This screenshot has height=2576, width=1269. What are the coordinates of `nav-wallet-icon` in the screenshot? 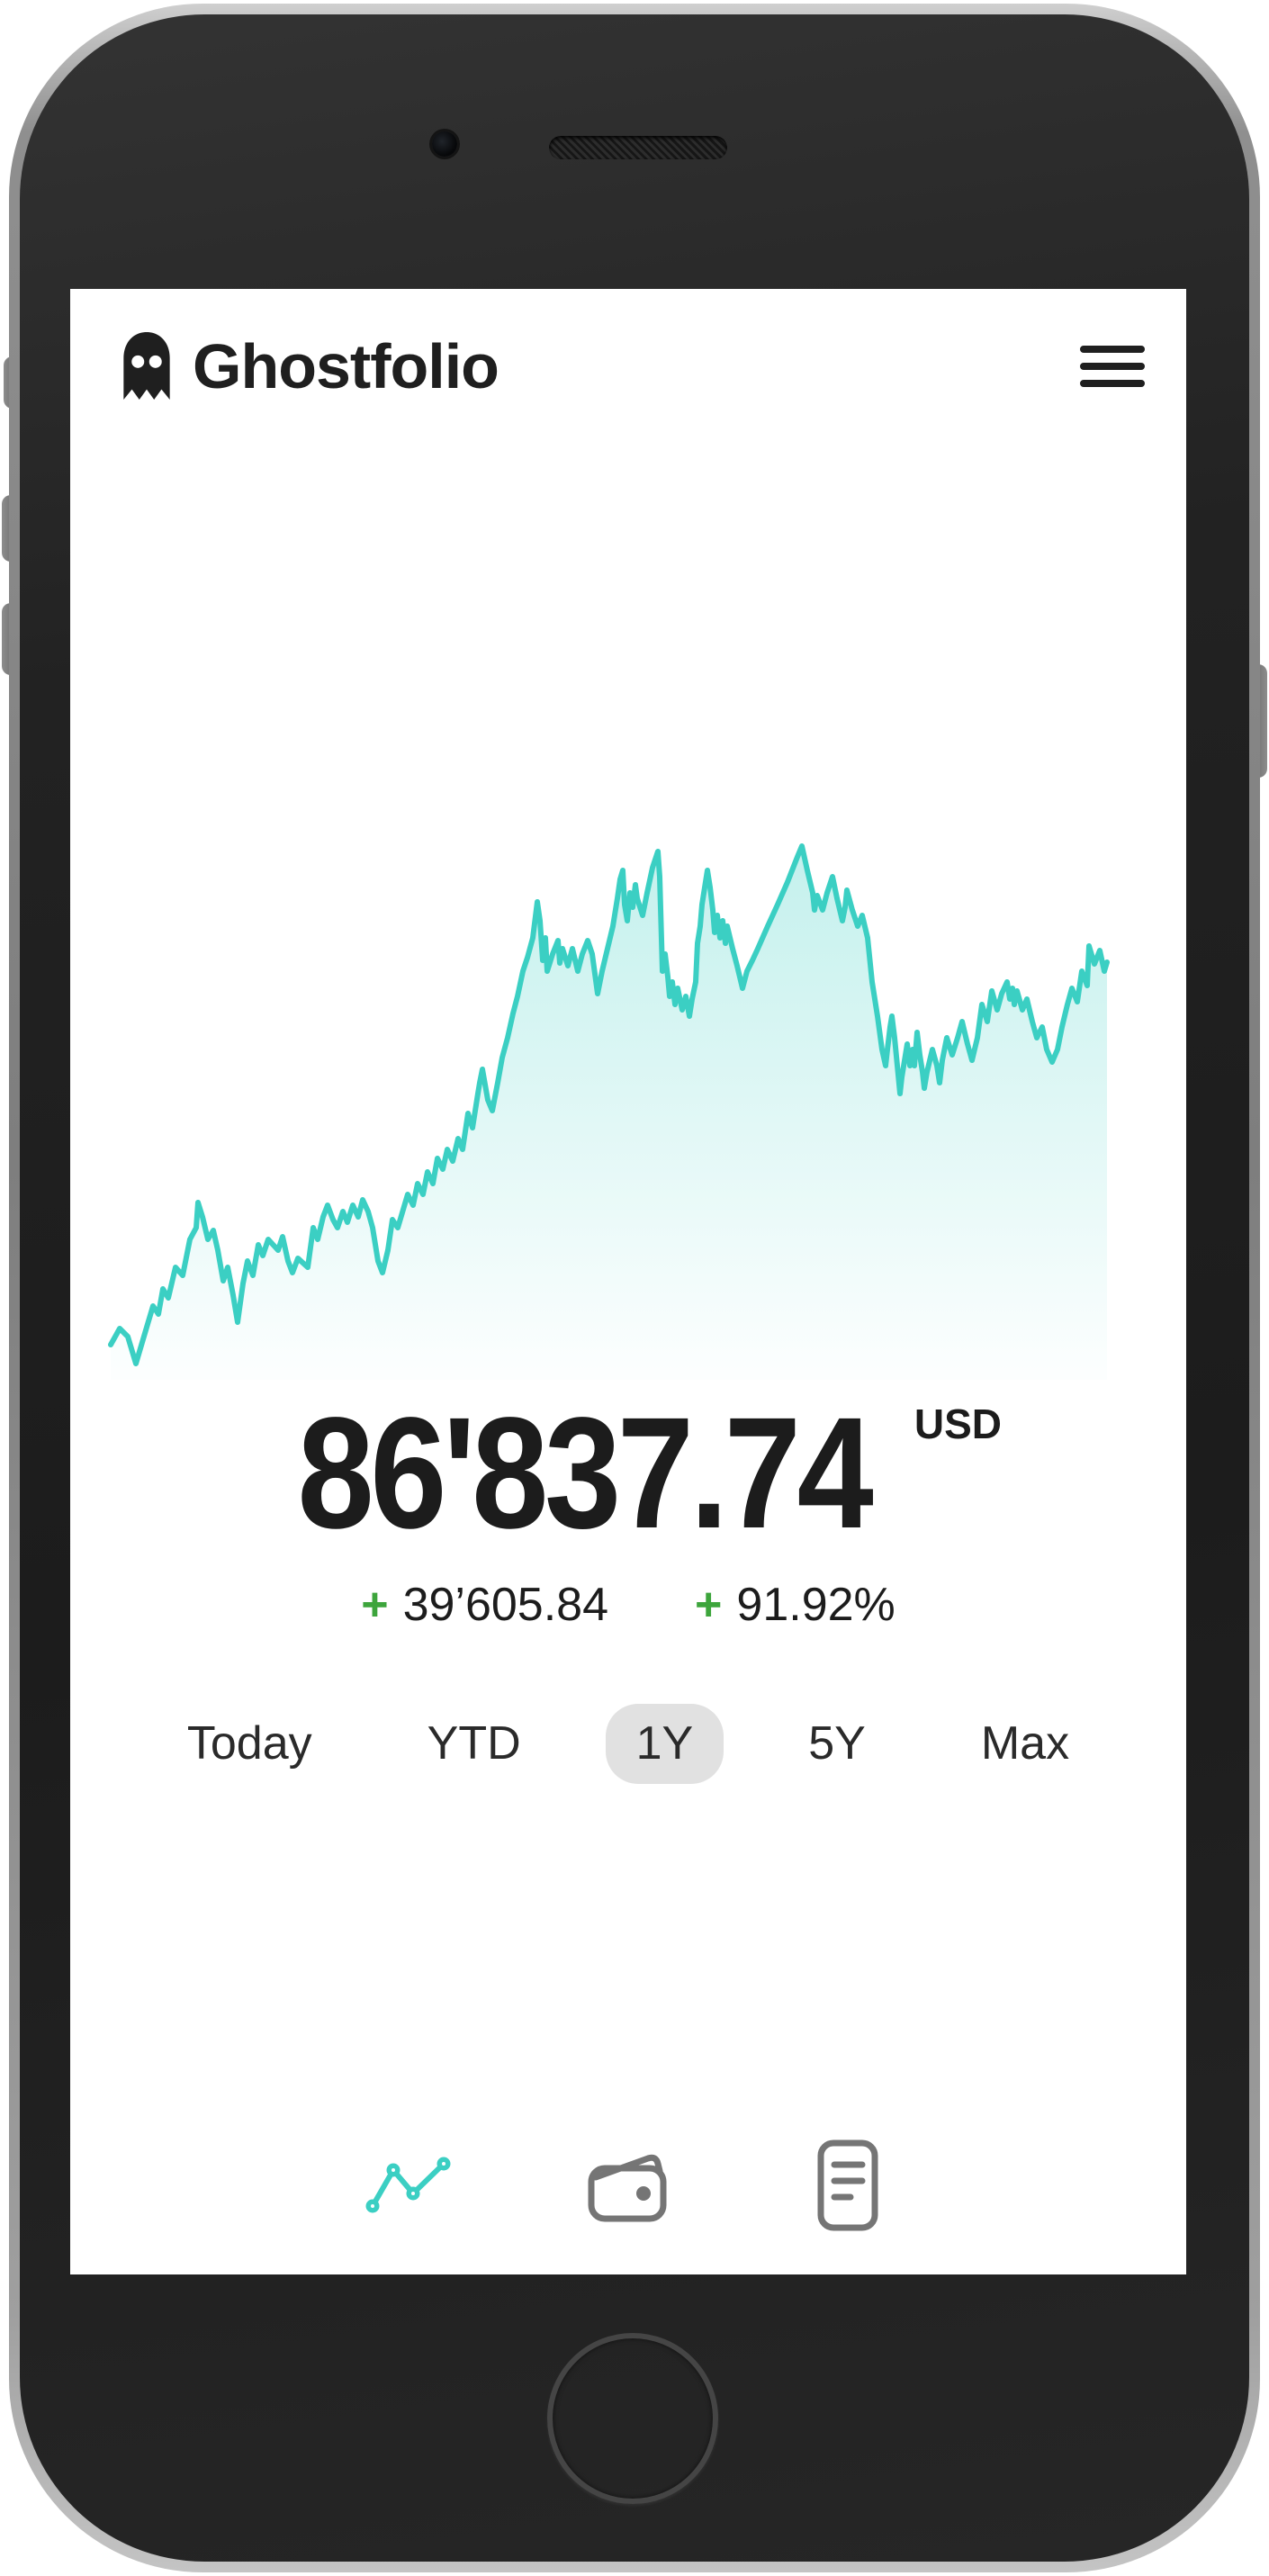 It's located at (628, 2185).